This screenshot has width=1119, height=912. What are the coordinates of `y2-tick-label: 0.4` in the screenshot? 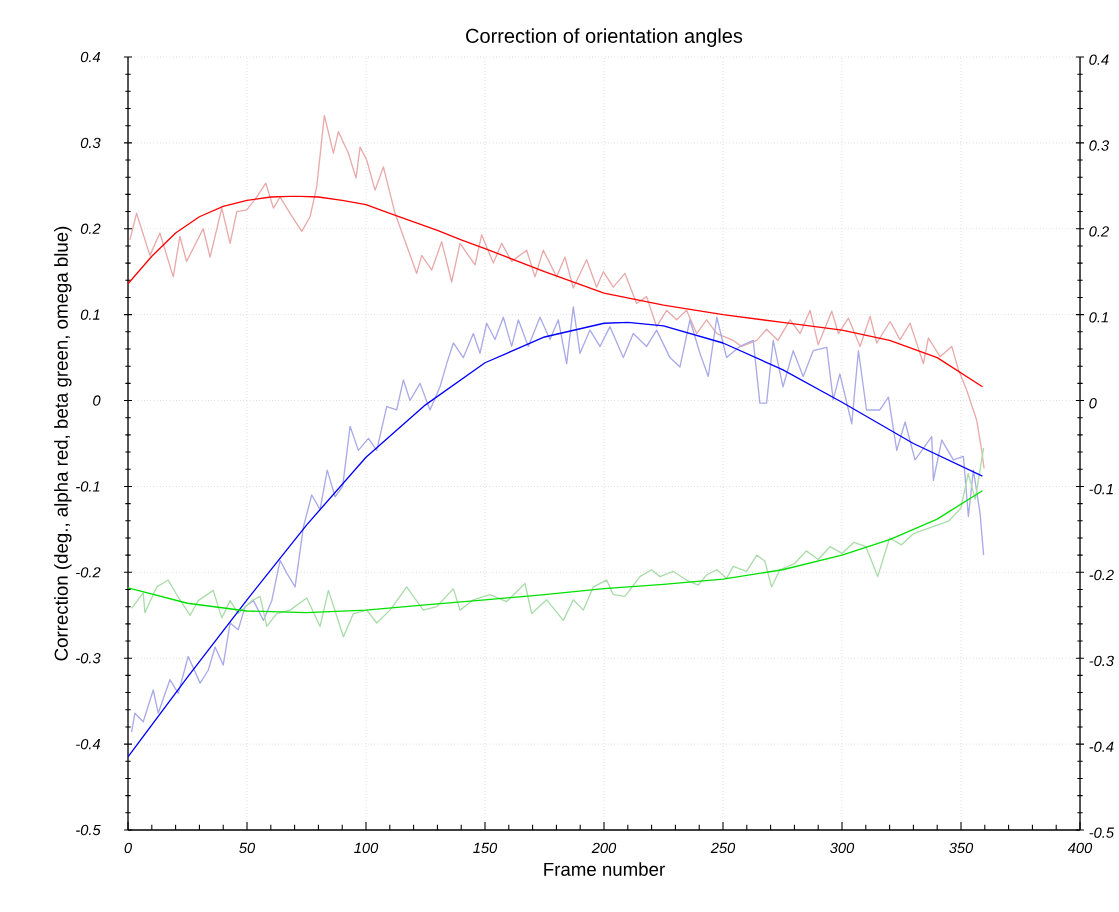 It's located at (1099, 59).